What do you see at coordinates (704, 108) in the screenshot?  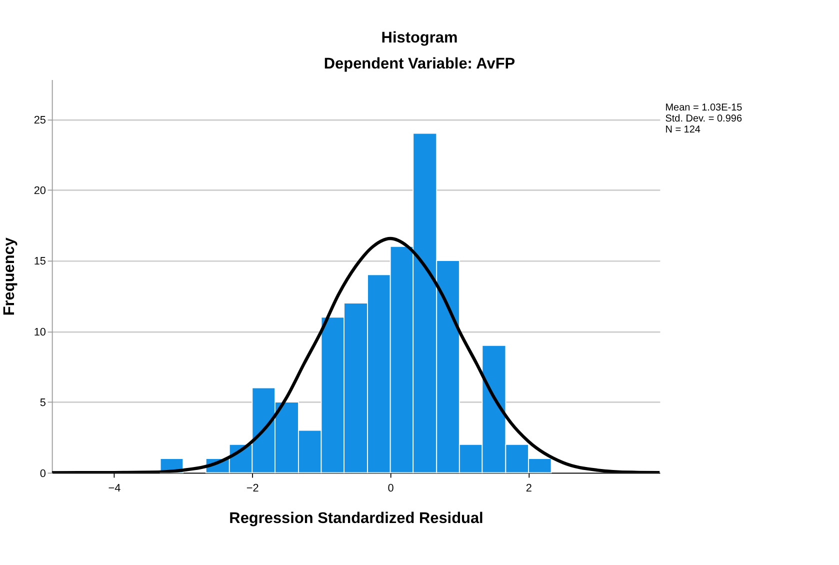 I see `text: Mean = 1.03E-15` at bounding box center [704, 108].